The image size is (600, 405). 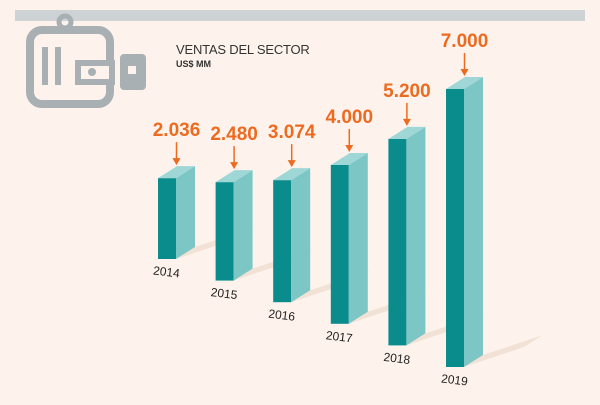 I want to click on value-label: 7.000, so click(x=465, y=41).